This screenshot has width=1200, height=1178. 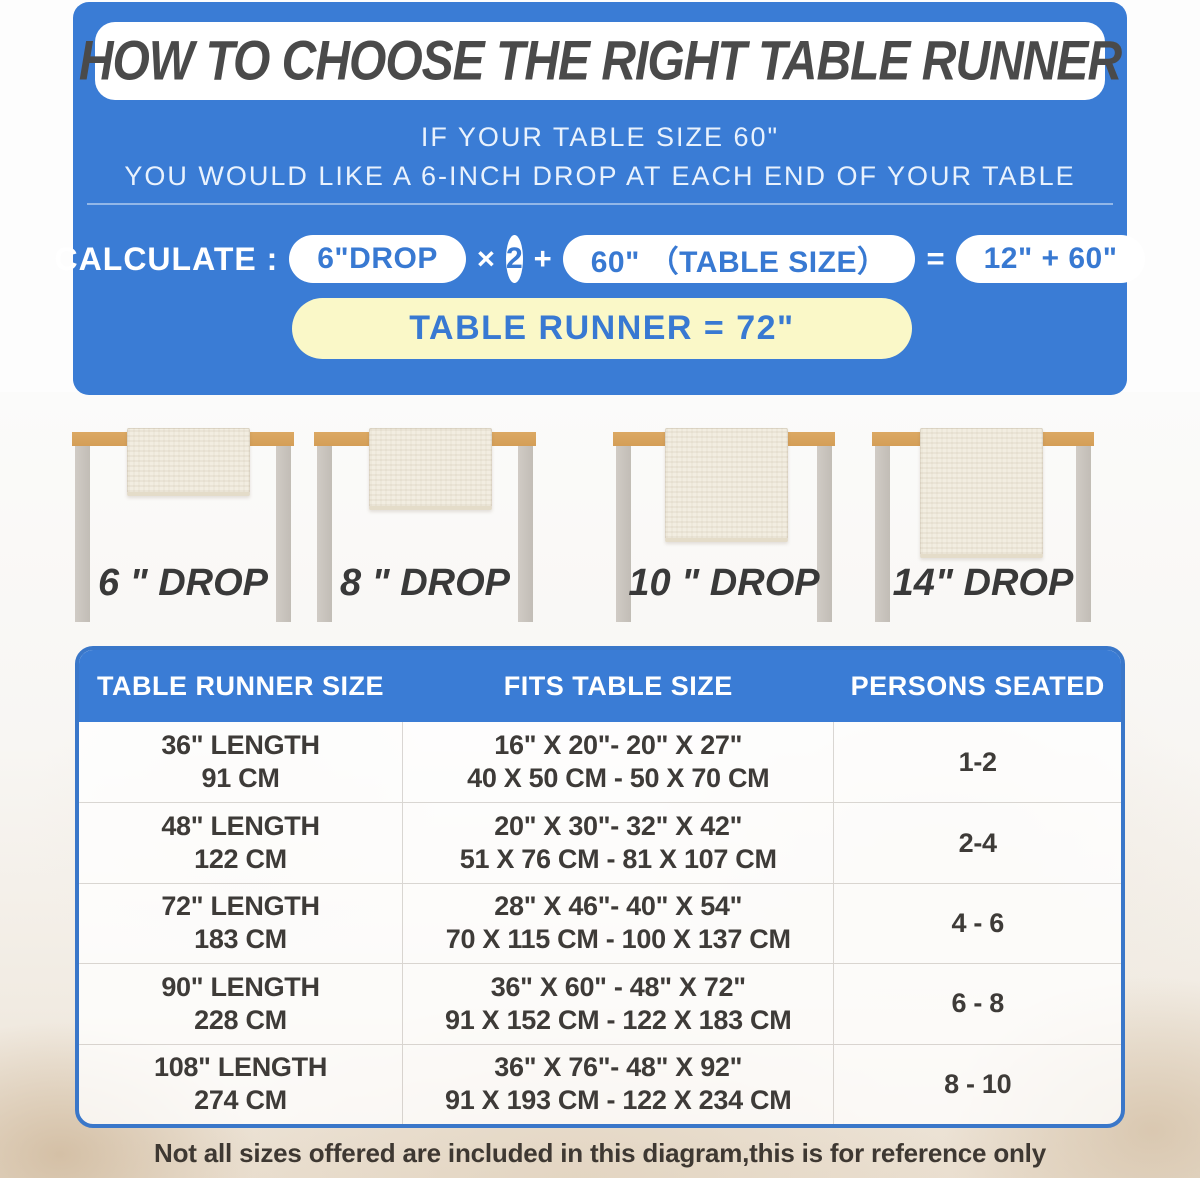 I want to click on drop-label: 14" DROP, so click(x=983, y=583).